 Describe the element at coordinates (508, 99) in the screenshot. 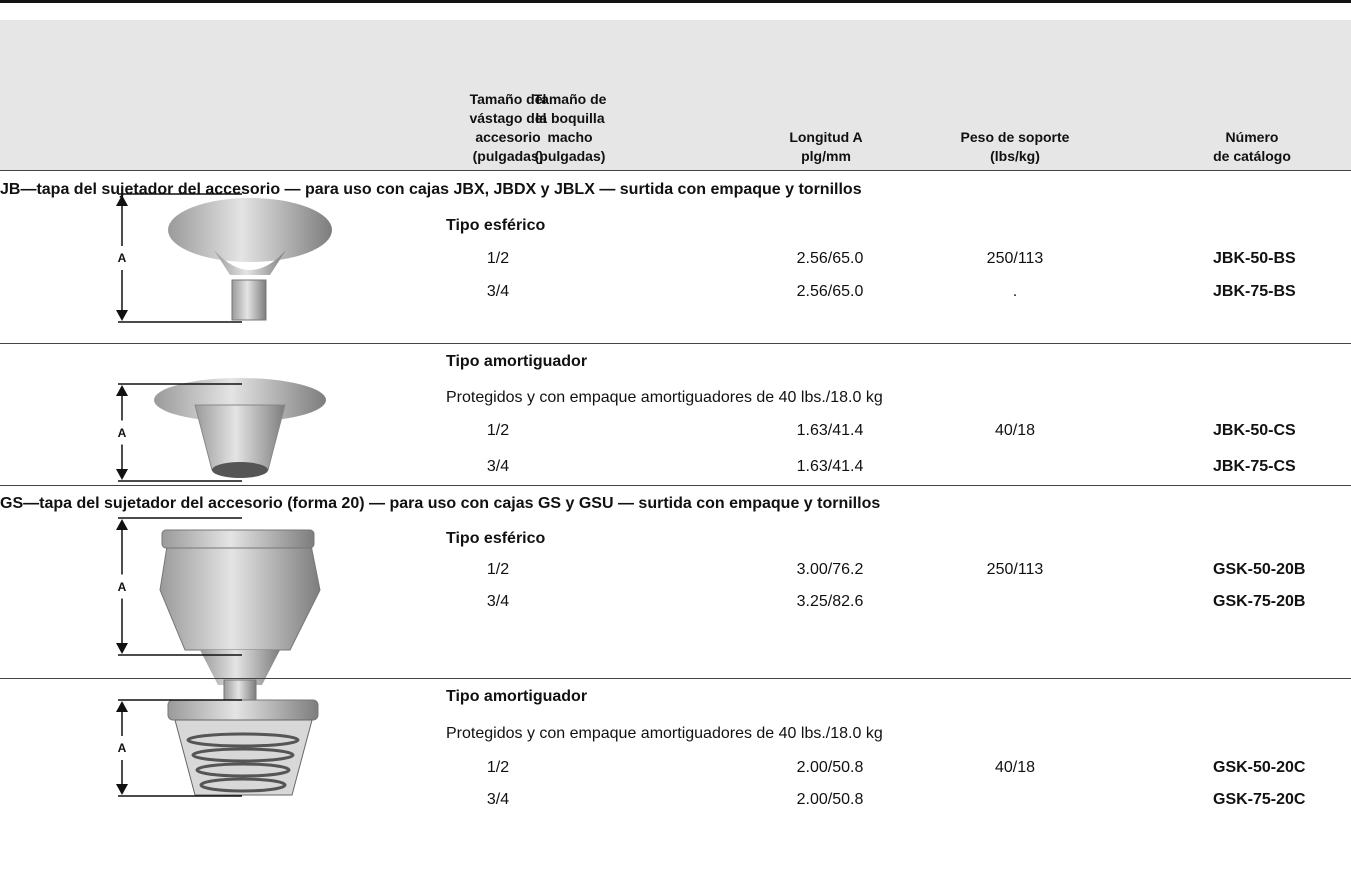

I see `header-cell: Tamaño del` at that location.